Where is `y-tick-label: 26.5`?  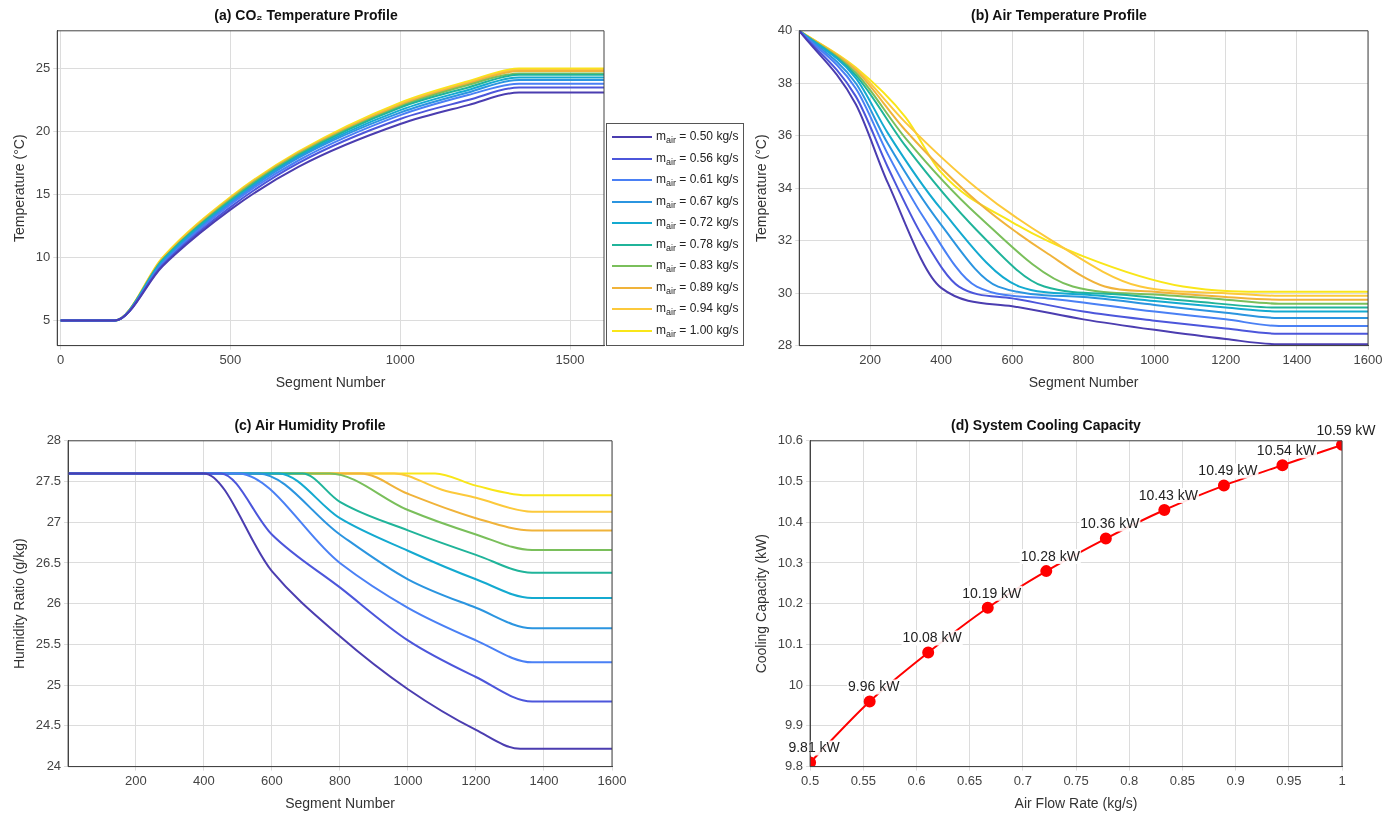
y-tick-label: 26.5 is located at coordinates (48, 562).